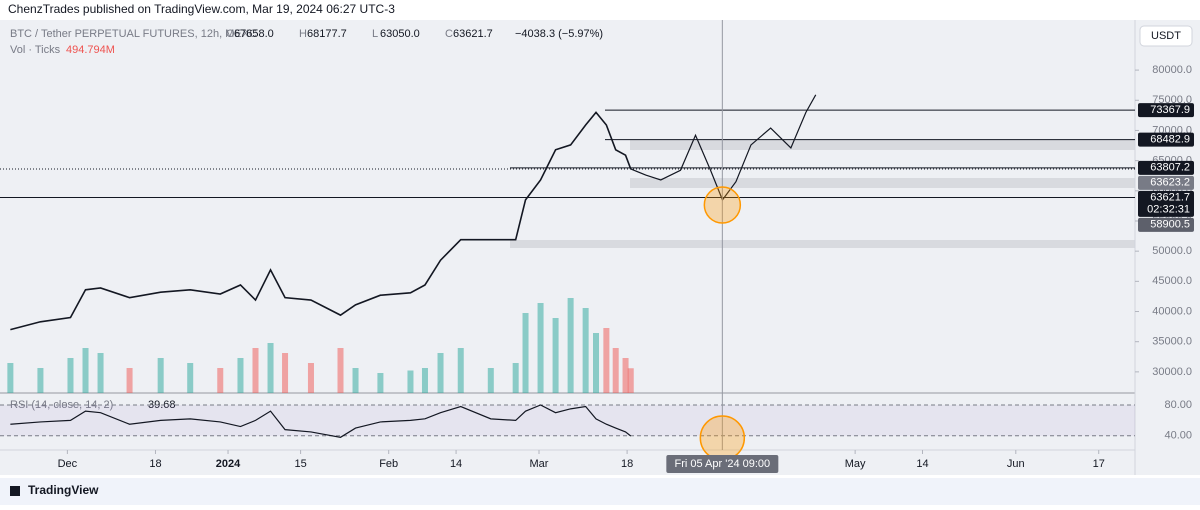 The width and height of the screenshot is (1200, 510). What do you see at coordinates (1170, 183) in the screenshot?
I see `level-label: 63623.2` at bounding box center [1170, 183].